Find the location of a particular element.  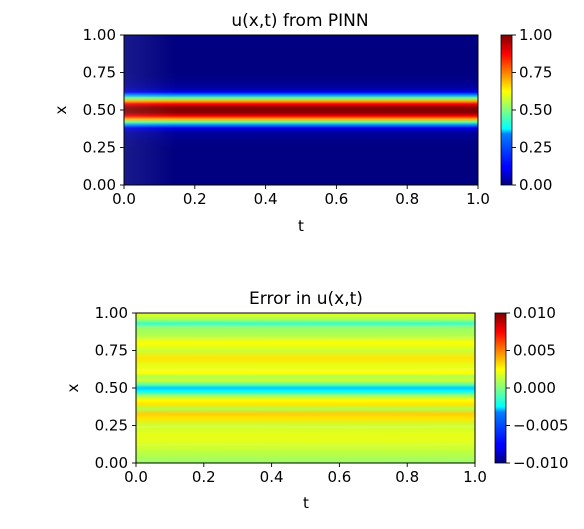

u-title: u(x,t) from PINN is located at coordinates (299, 21).